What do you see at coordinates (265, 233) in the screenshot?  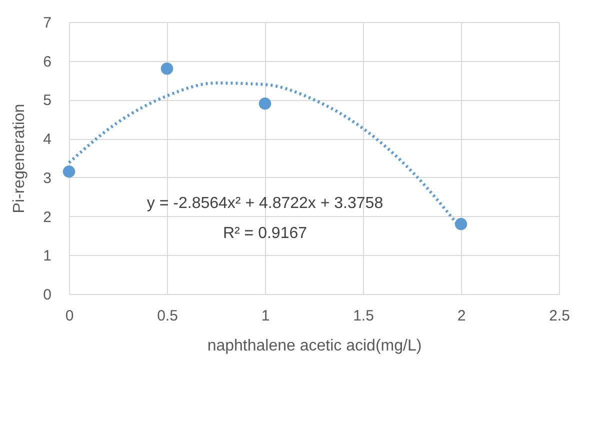 I see `annotation: R² = 0.9167` at bounding box center [265, 233].